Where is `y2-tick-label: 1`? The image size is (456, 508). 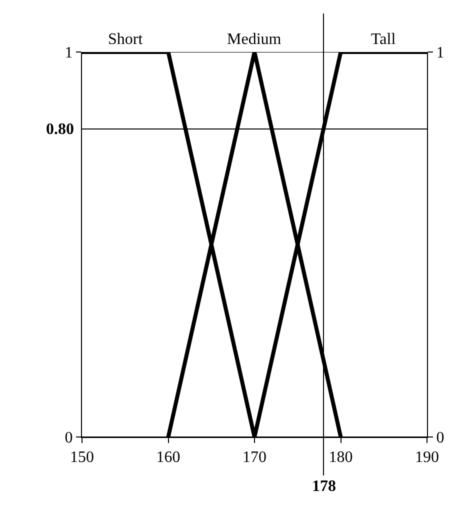
y2-tick-label: 1 is located at coordinates (440, 53).